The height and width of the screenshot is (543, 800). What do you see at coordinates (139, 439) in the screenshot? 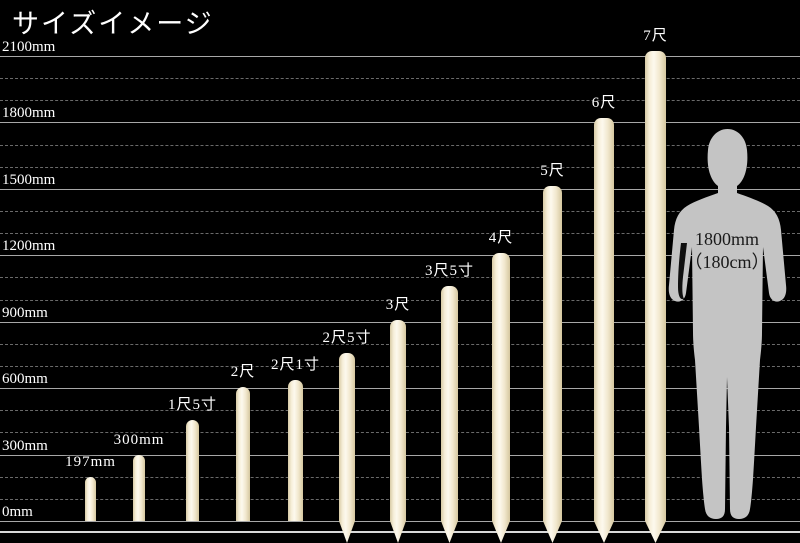
I see `bar-label-2: 300mm` at bounding box center [139, 439].